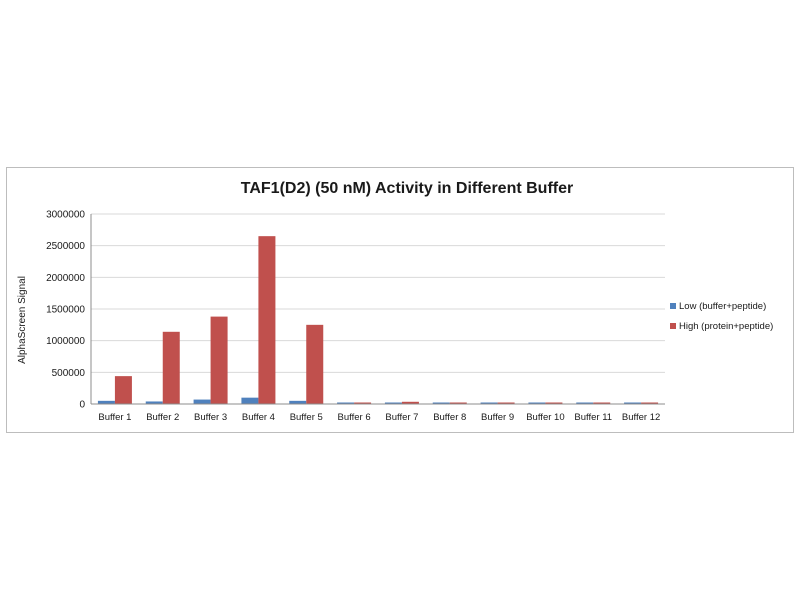 This screenshot has height=600, width=800. I want to click on y-tick-label: 1000000, so click(65, 341).